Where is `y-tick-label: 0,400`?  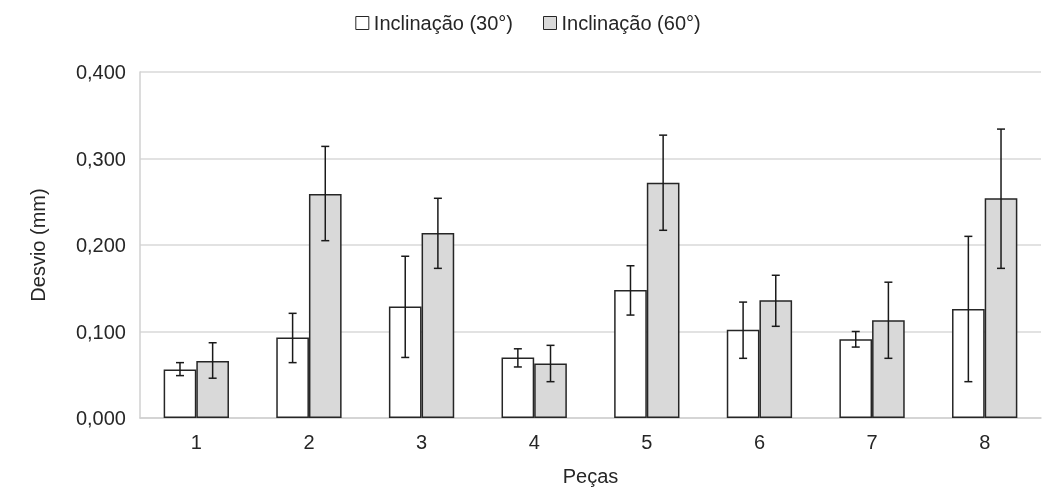
y-tick-label: 0,400 is located at coordinates (100, 72).